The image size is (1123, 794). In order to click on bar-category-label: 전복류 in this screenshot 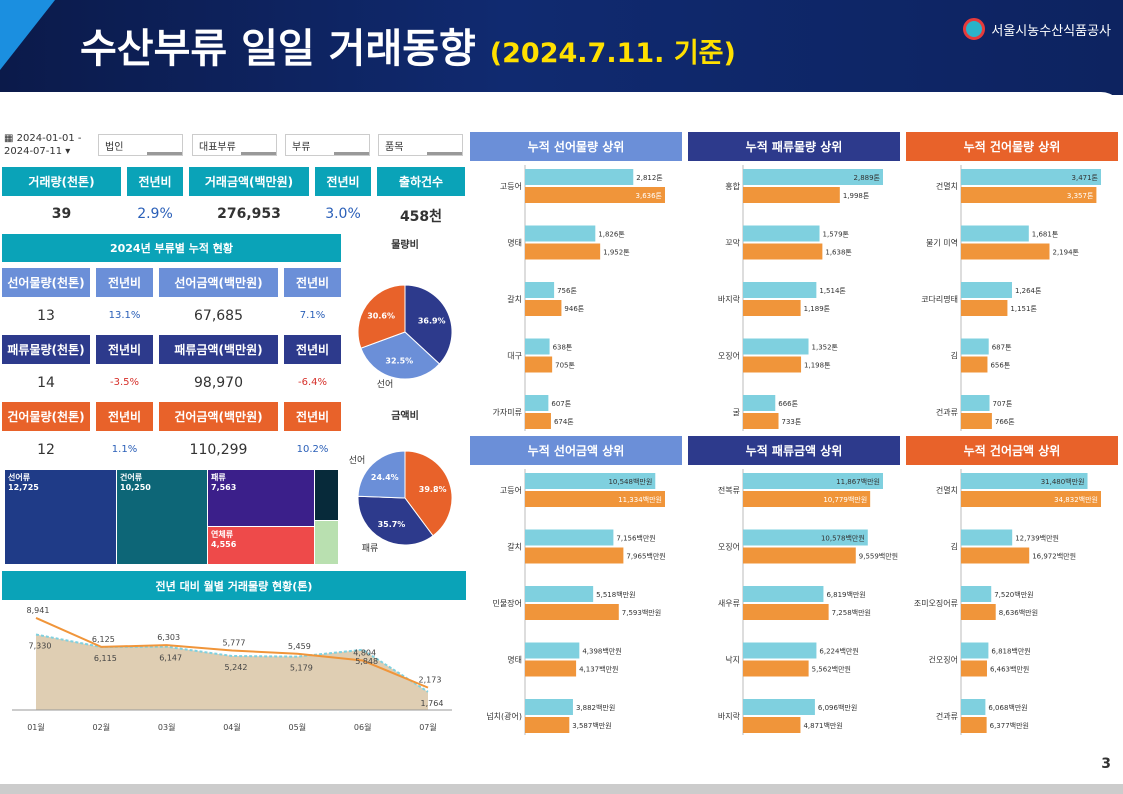, I will do `click(729, 490)`.